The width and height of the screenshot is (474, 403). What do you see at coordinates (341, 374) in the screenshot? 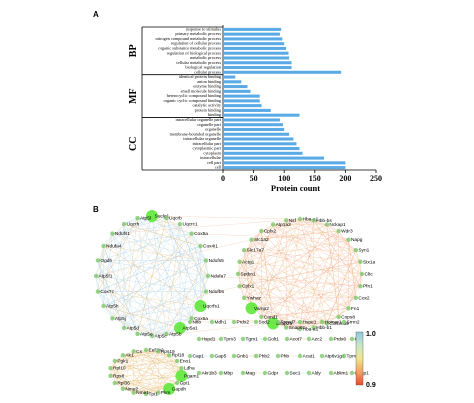
I see `node-label: Ablim1` at bounding box center [341, 374].